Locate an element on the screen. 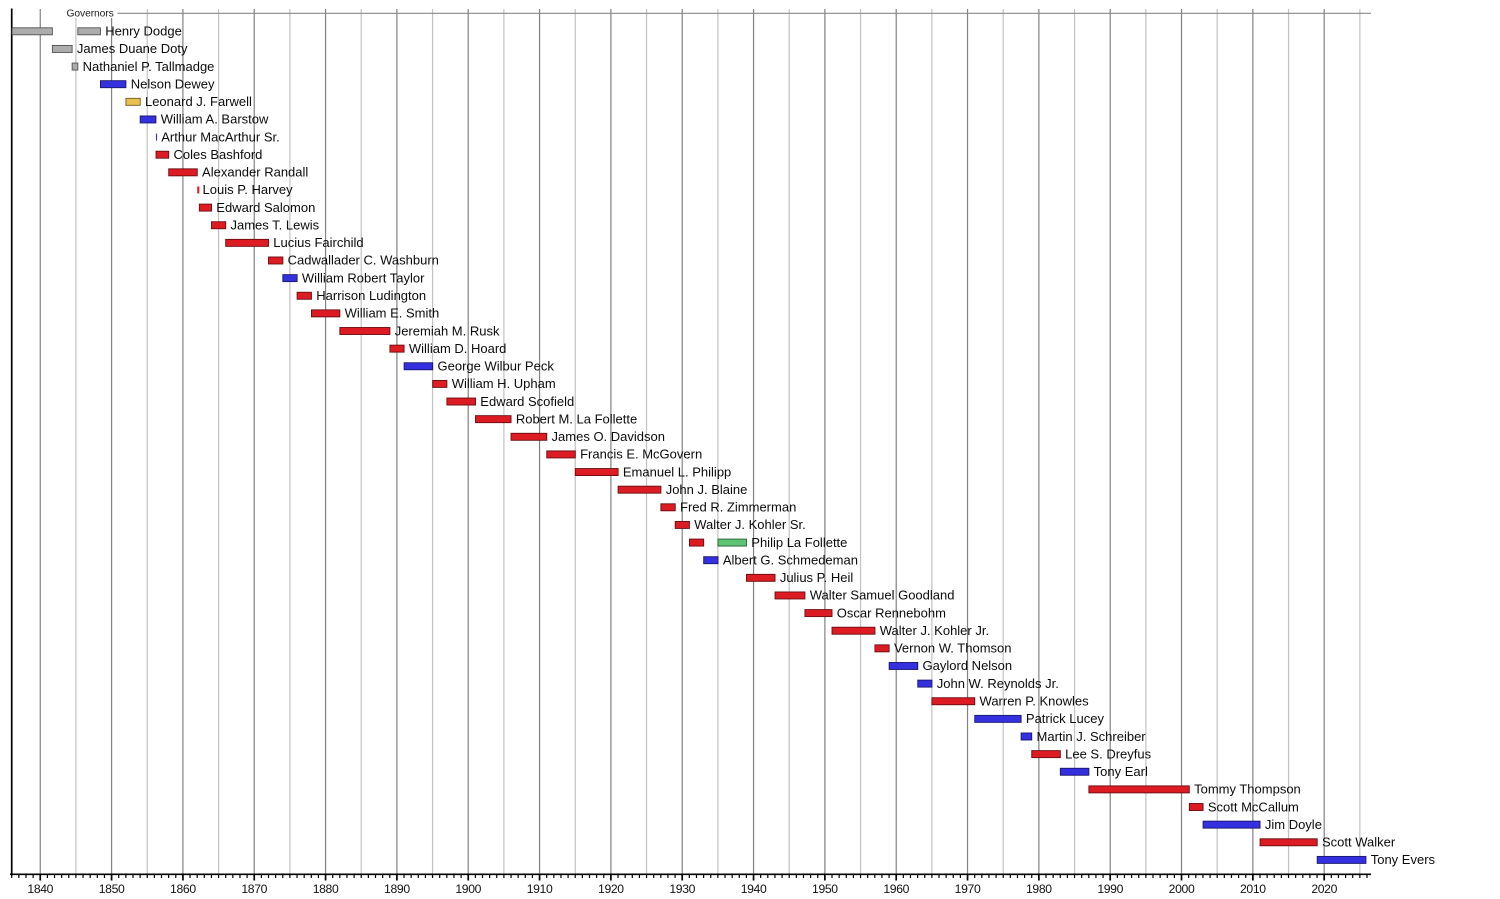 This screenshot has height=899, width=1500. svg-text: William E. Smith is located at coordinates (392, 313).